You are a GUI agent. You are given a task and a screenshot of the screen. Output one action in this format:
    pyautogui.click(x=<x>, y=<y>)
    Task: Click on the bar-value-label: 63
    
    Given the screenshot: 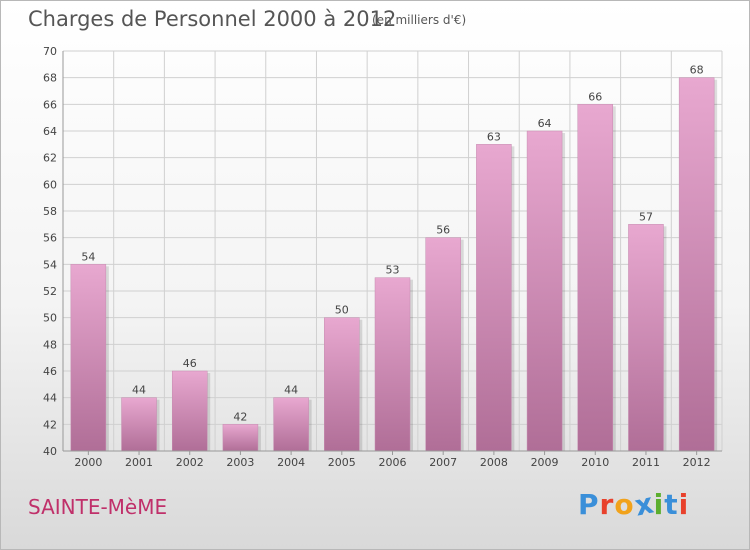 What is the action you would take?
    pyautogui.click(x=494, y=136)
    